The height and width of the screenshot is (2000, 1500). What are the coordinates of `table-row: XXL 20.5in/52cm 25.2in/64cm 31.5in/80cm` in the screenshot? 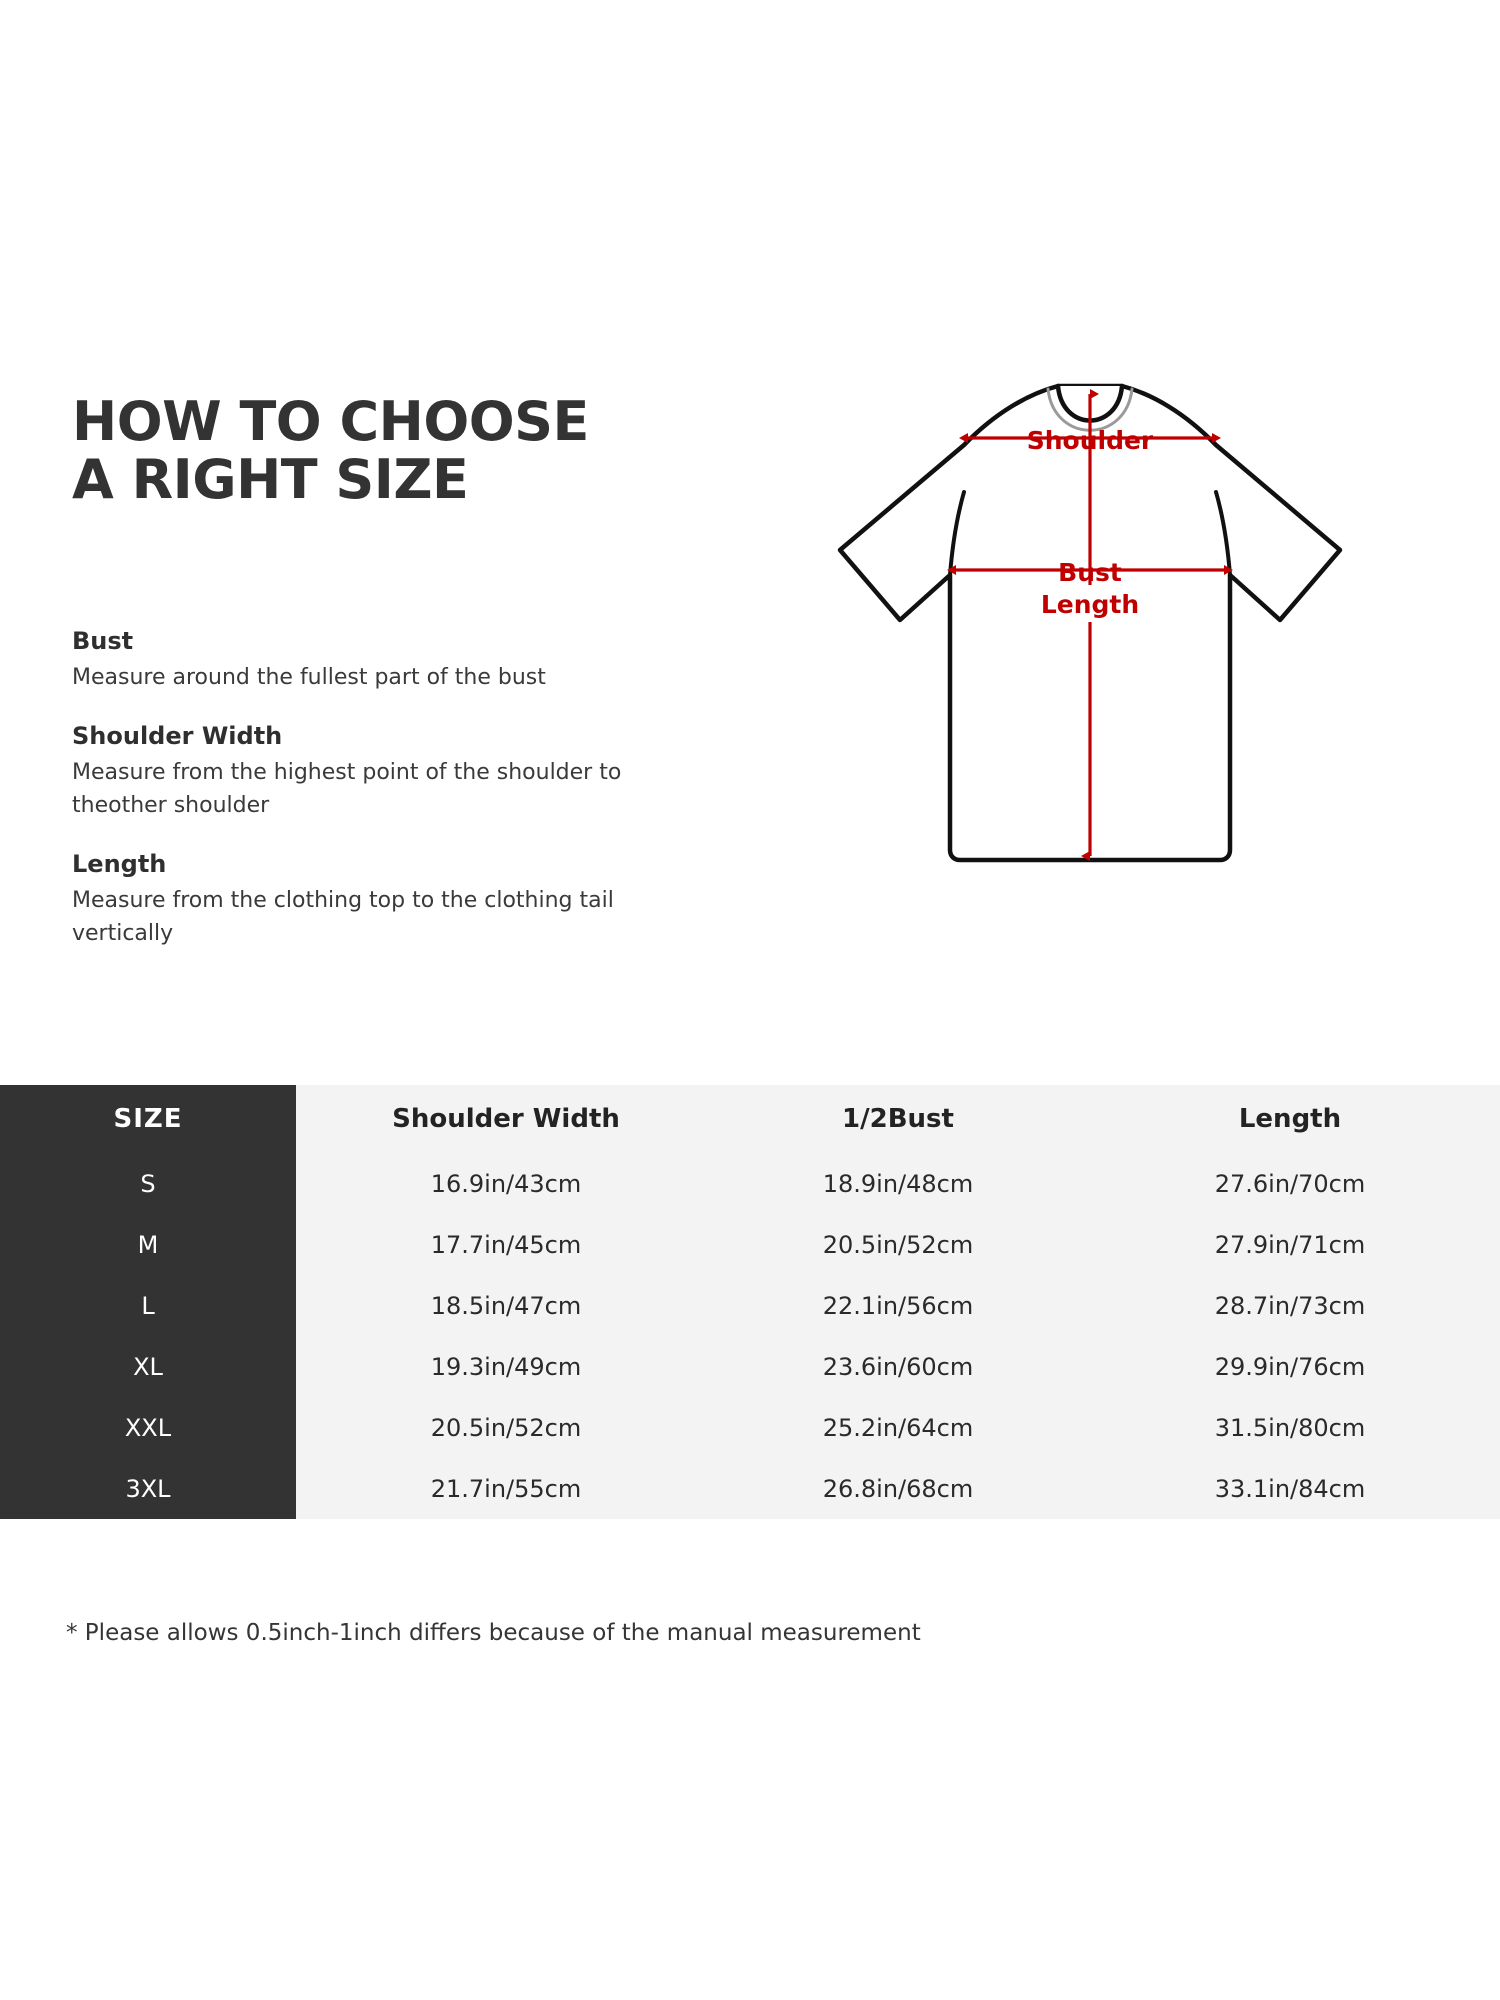 It's located at (750, 1427).